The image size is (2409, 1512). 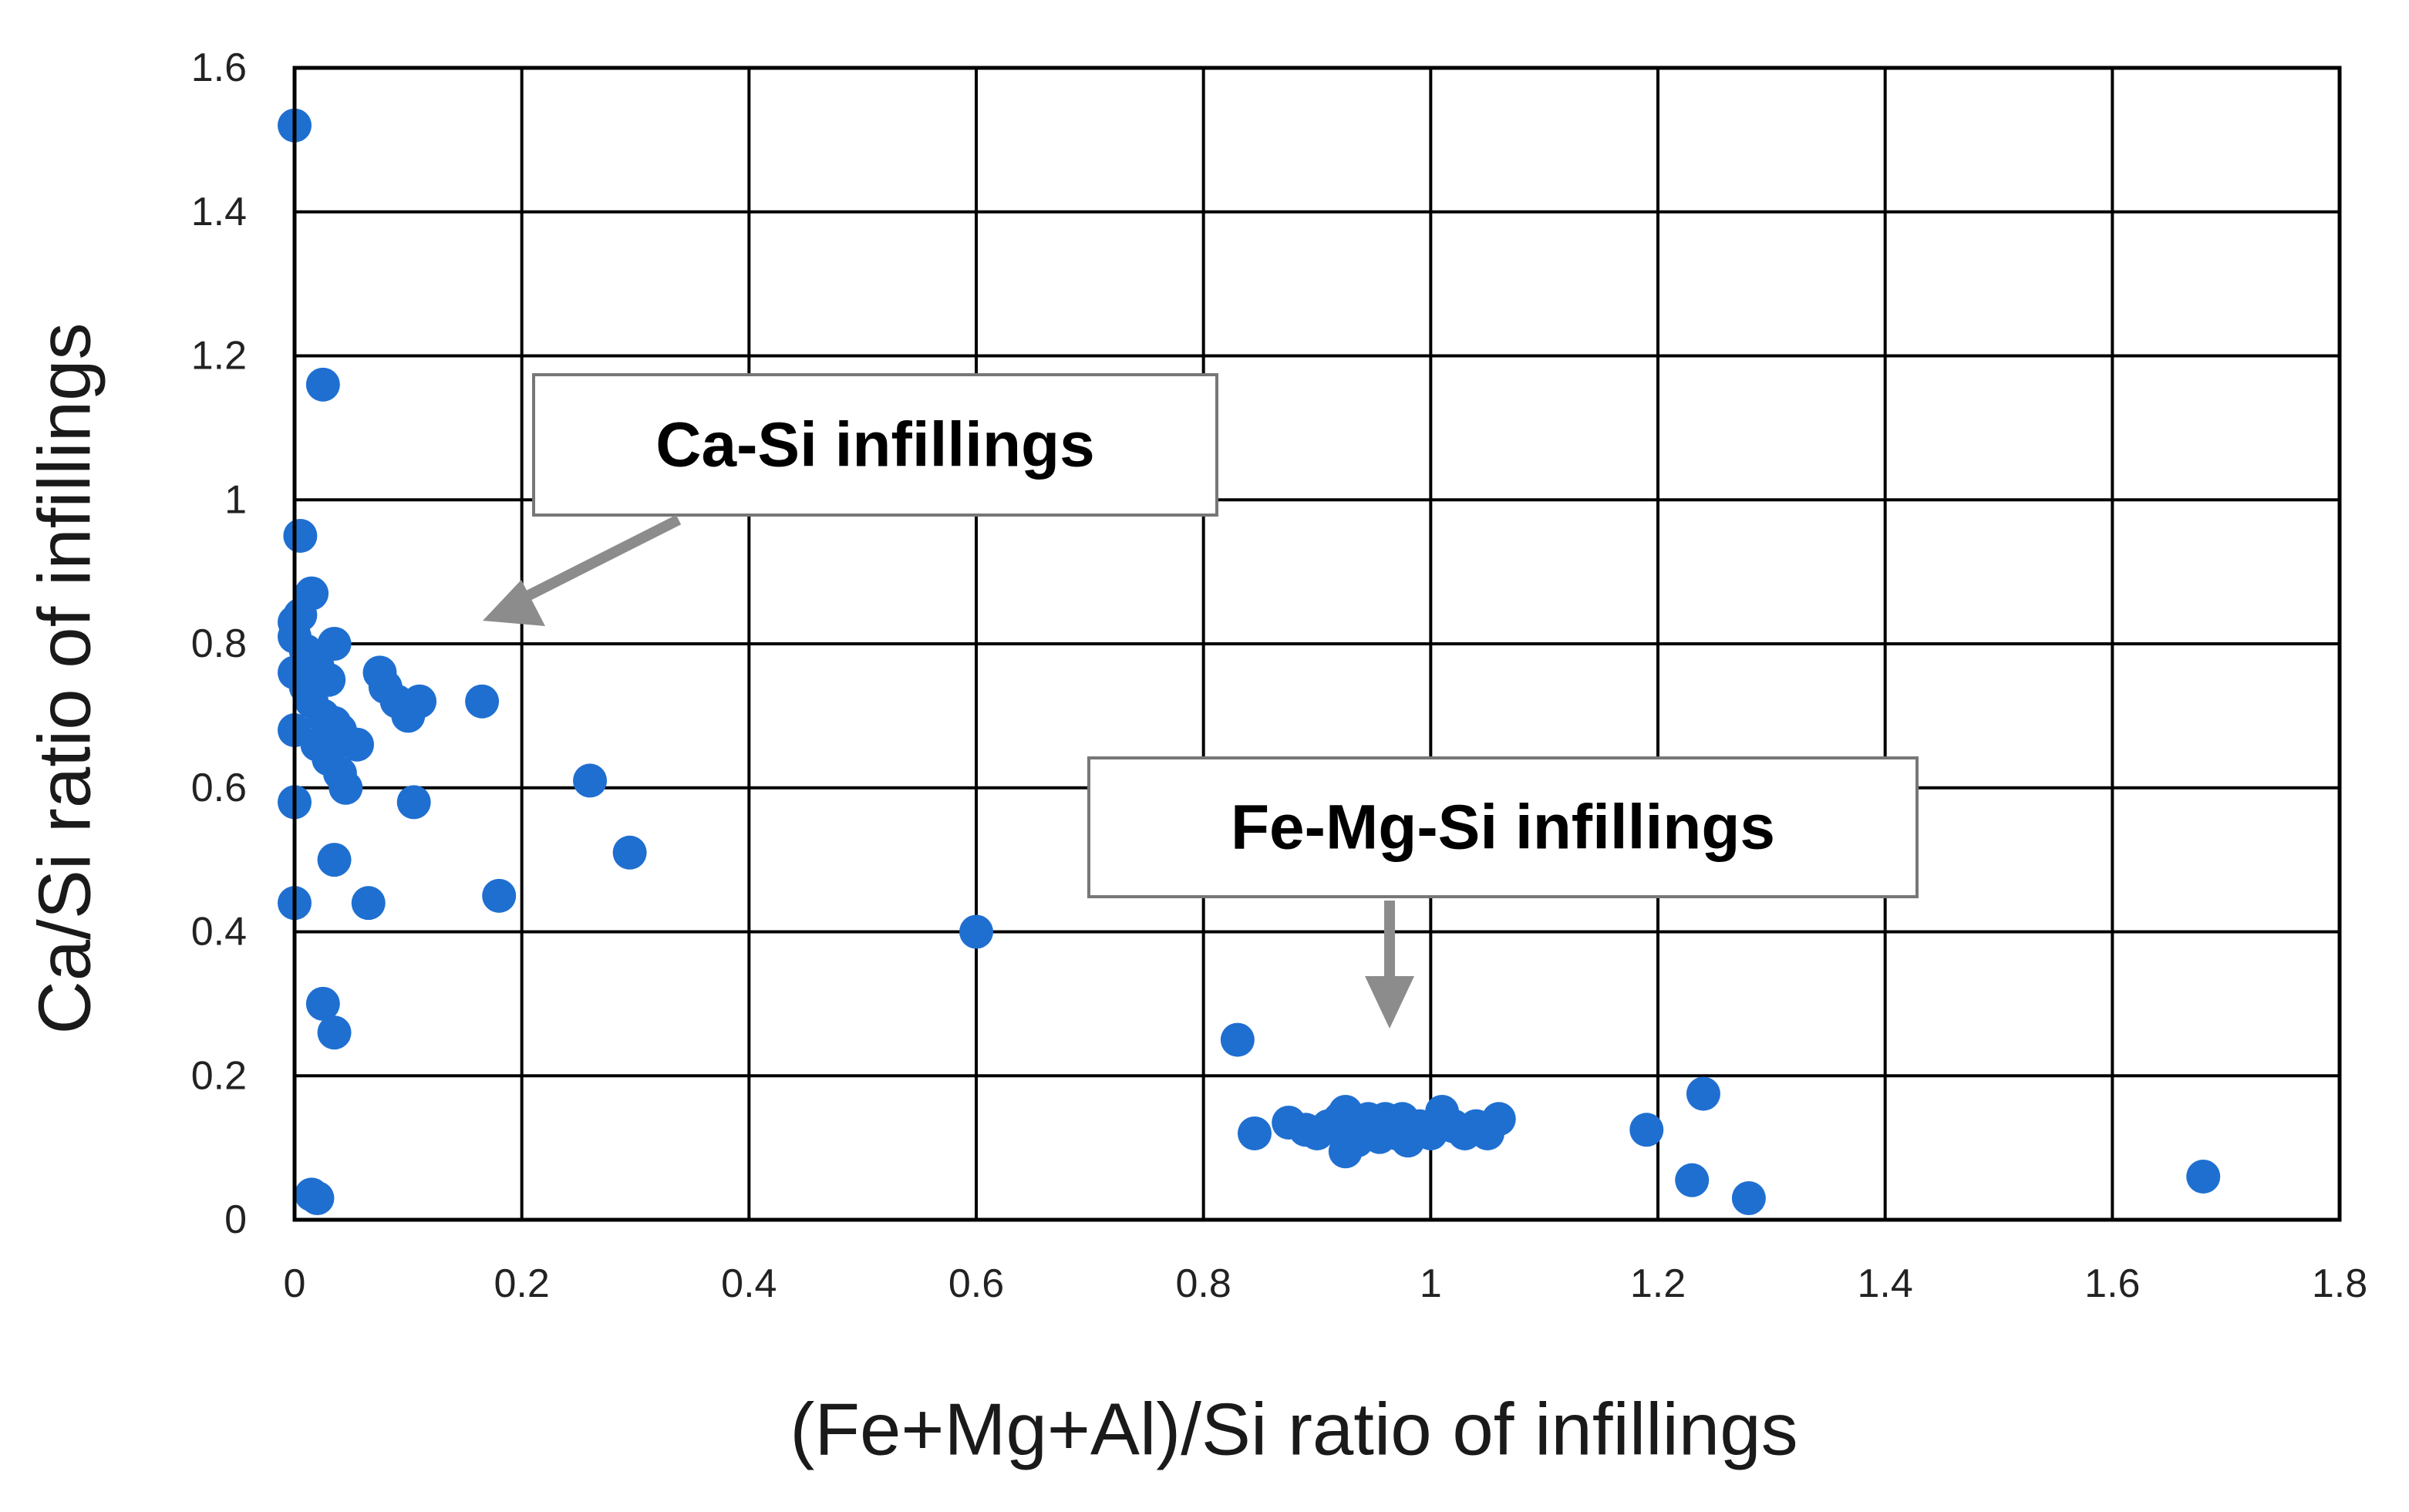 I want to click on y-tick-label-8: 1.6, so click(x=219, y=67).